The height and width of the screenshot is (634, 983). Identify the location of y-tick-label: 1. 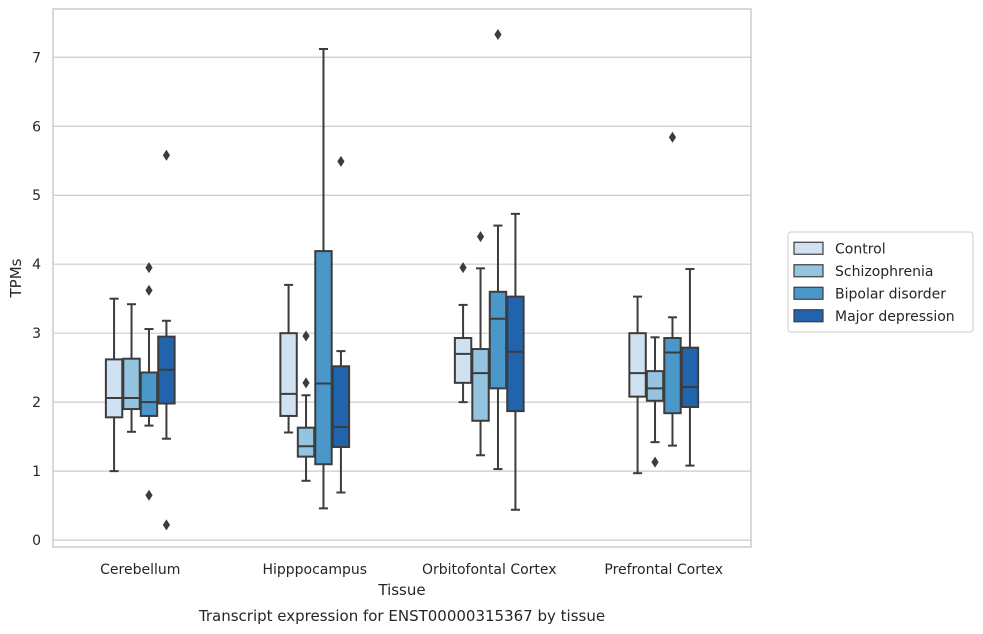
(36, 472).